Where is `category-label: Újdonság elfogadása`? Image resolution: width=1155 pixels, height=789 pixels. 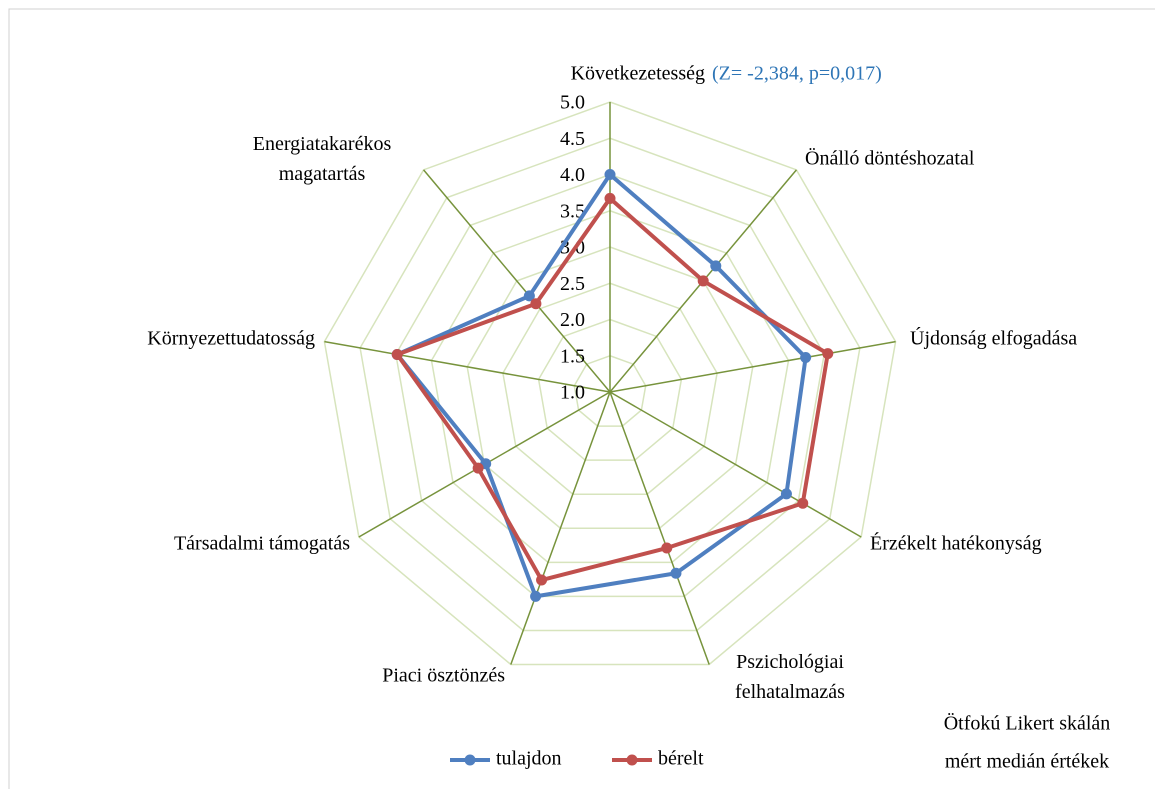
category-label: Újdonság elfogadása is located at coordinates (993, 338).